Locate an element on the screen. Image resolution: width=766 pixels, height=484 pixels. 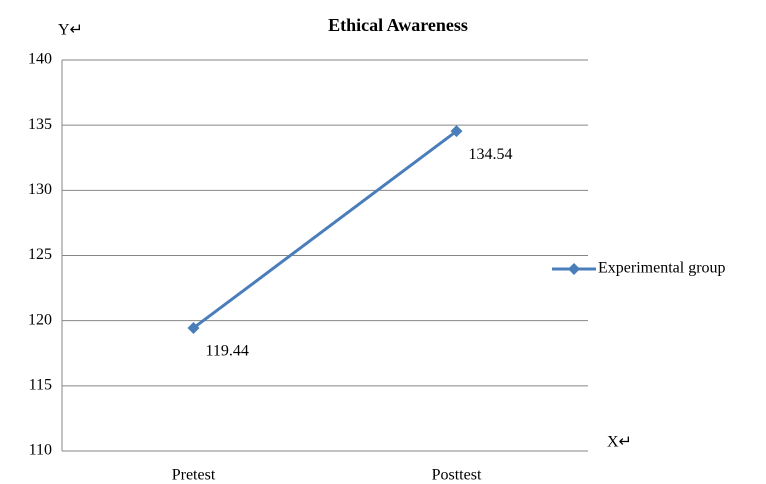
legend-marker is located at coordinates (574, 269).